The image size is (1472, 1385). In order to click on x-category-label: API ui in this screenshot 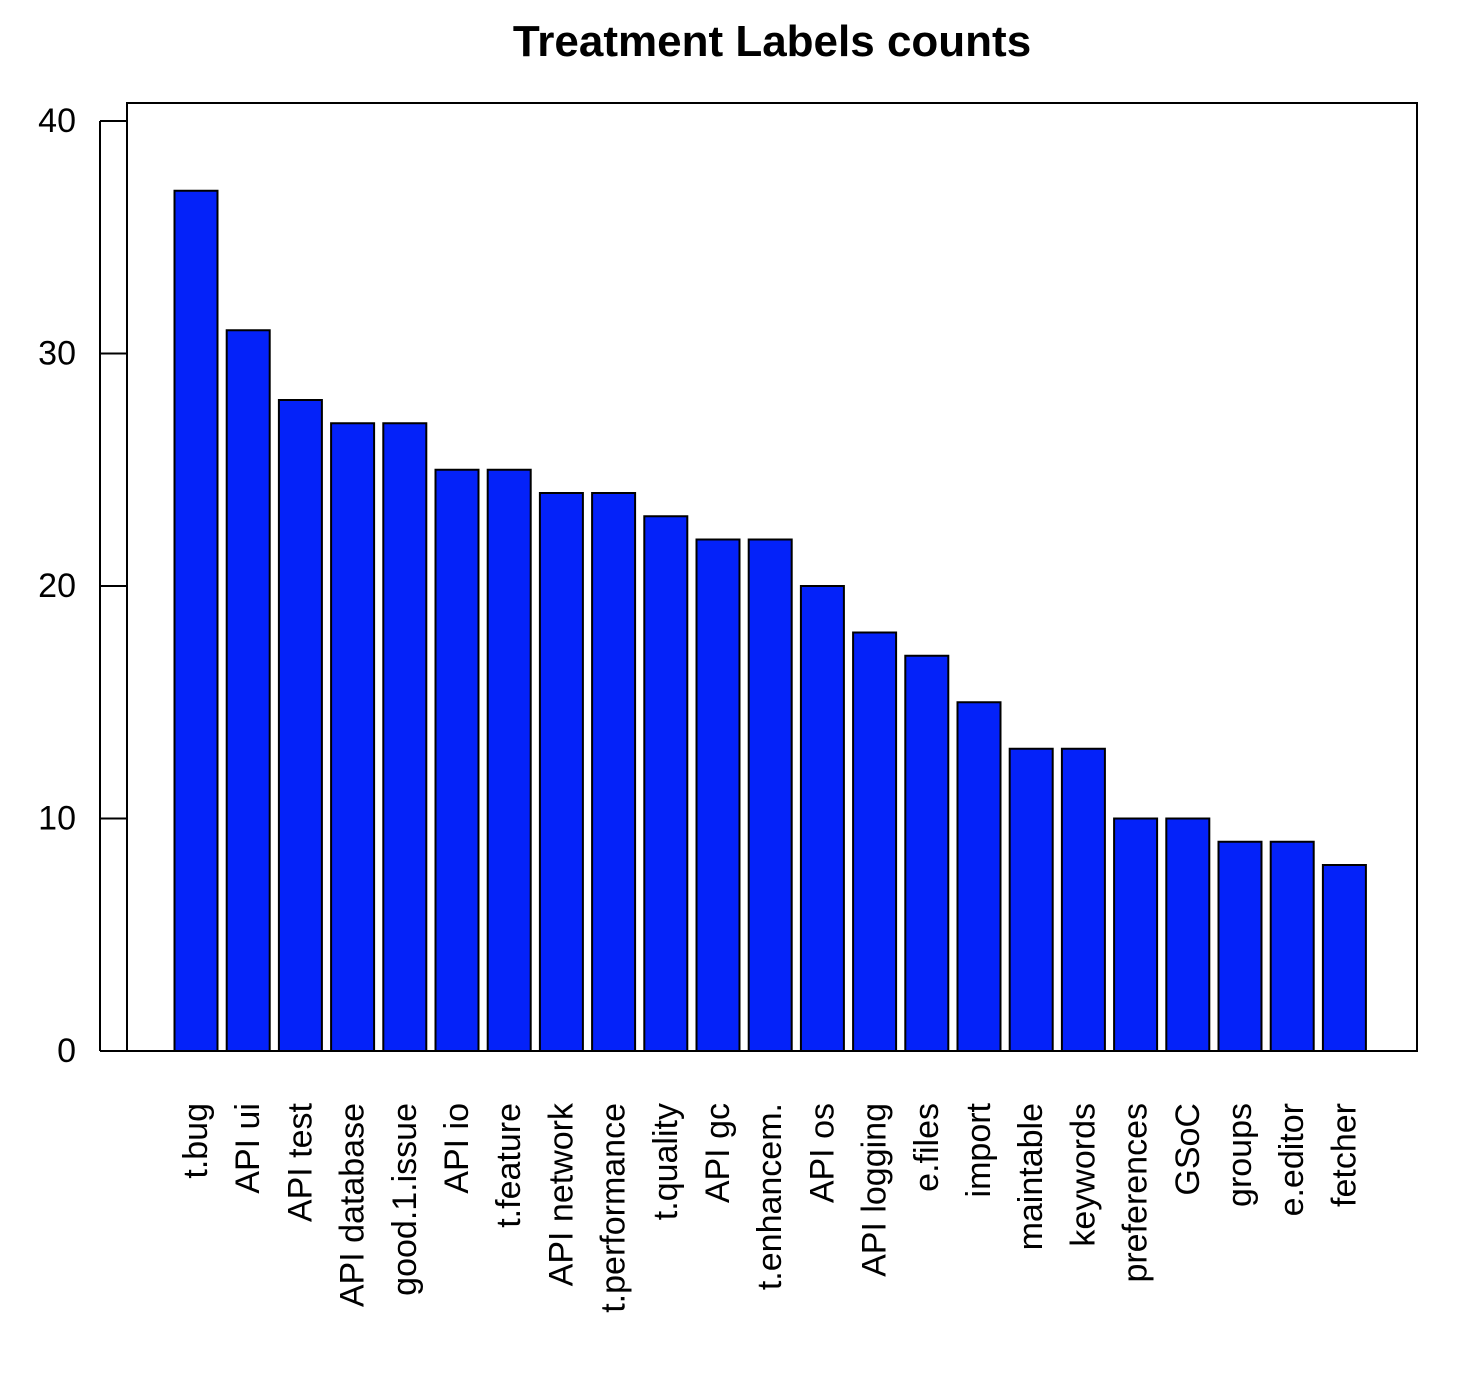, I will do `click(248, 1148)`.